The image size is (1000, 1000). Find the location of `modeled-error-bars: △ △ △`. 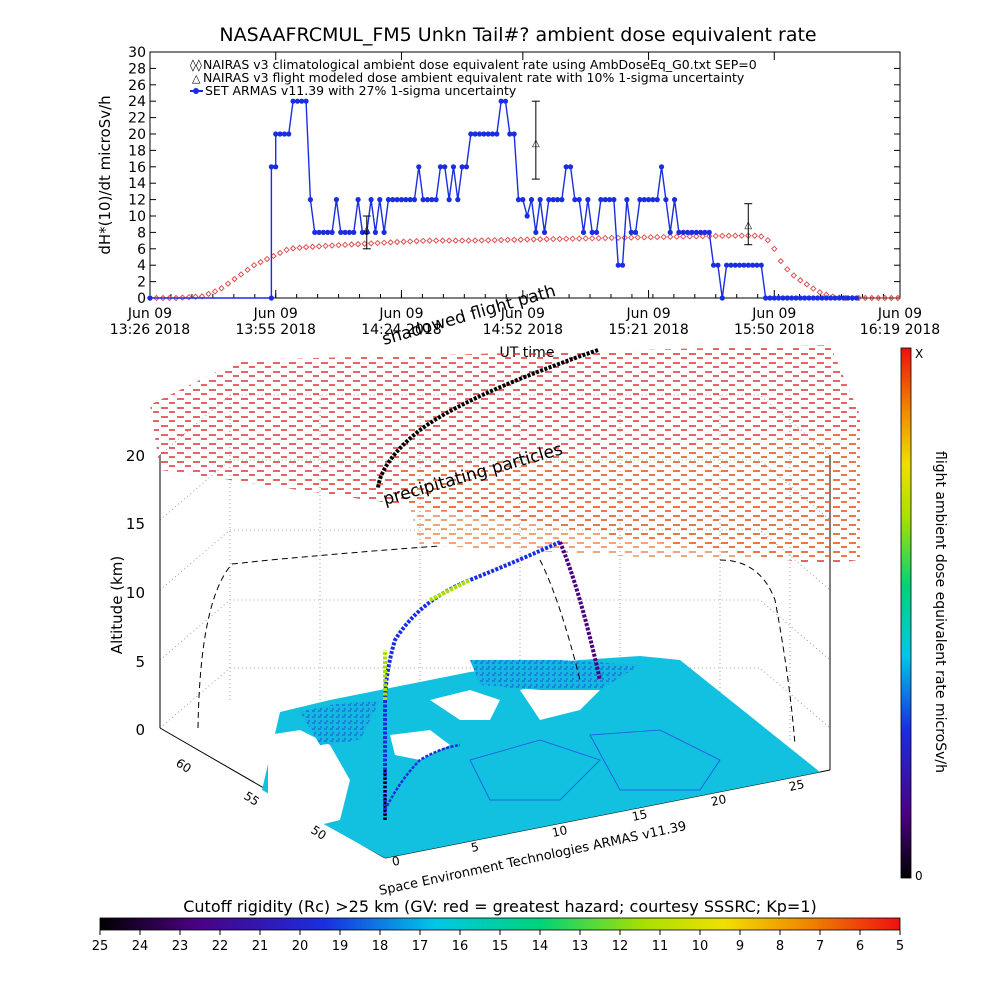

modeled-error-bars: △ △ △ is located at coordinates (557, 175).